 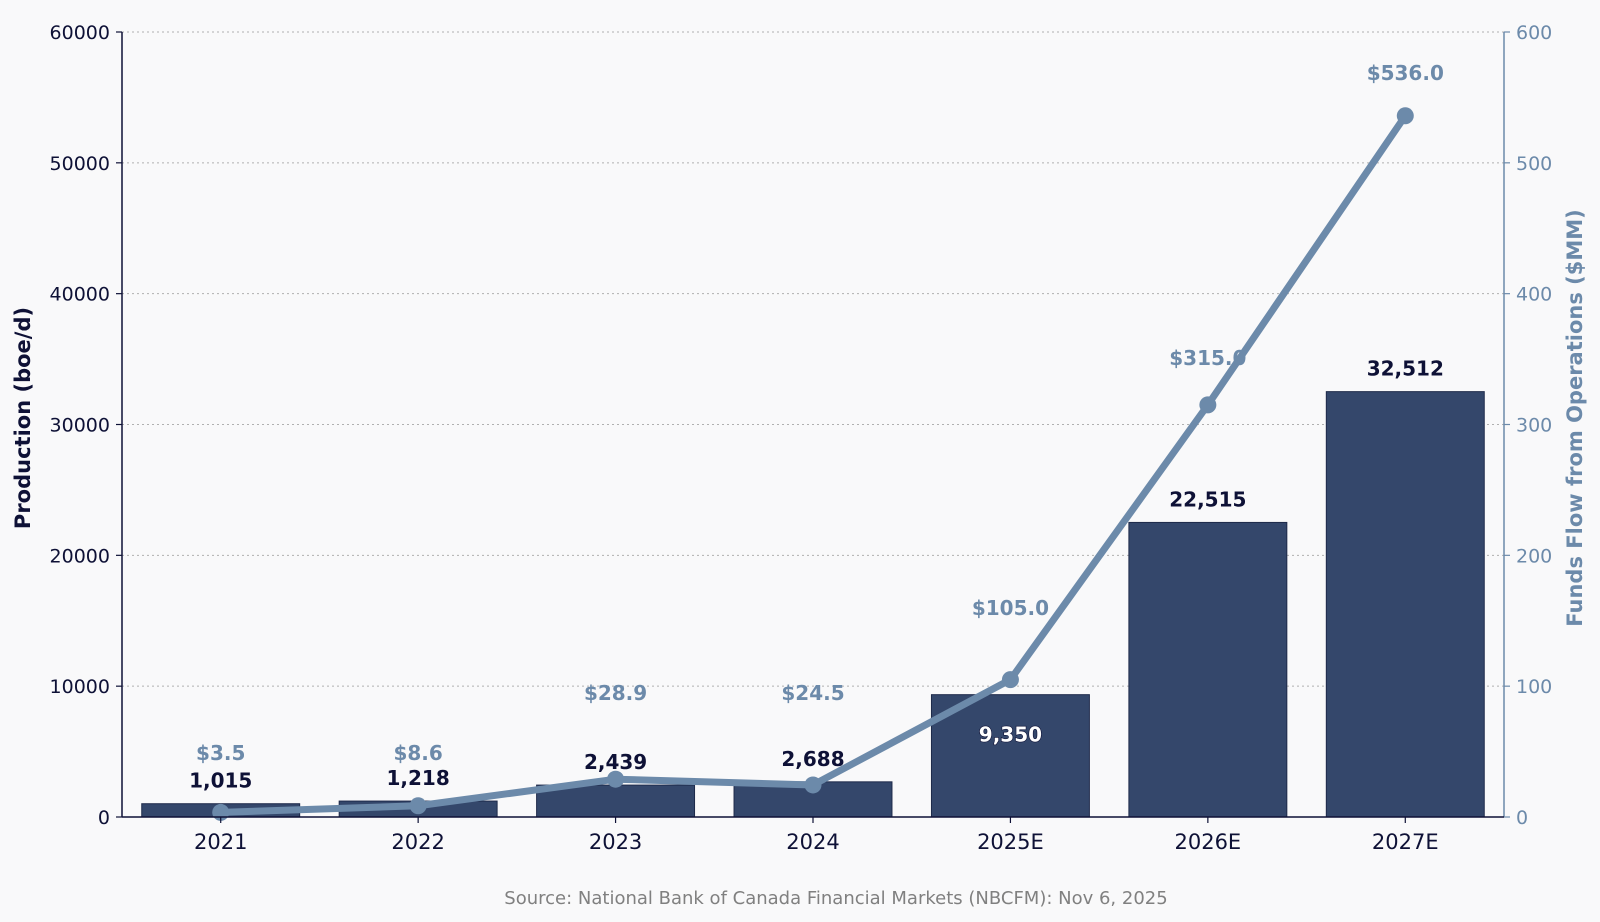 What do you see at coordinates (615, 762) in the screenshot?
I see `bar-value-label: 2,439` at bounding box center [615, 762].